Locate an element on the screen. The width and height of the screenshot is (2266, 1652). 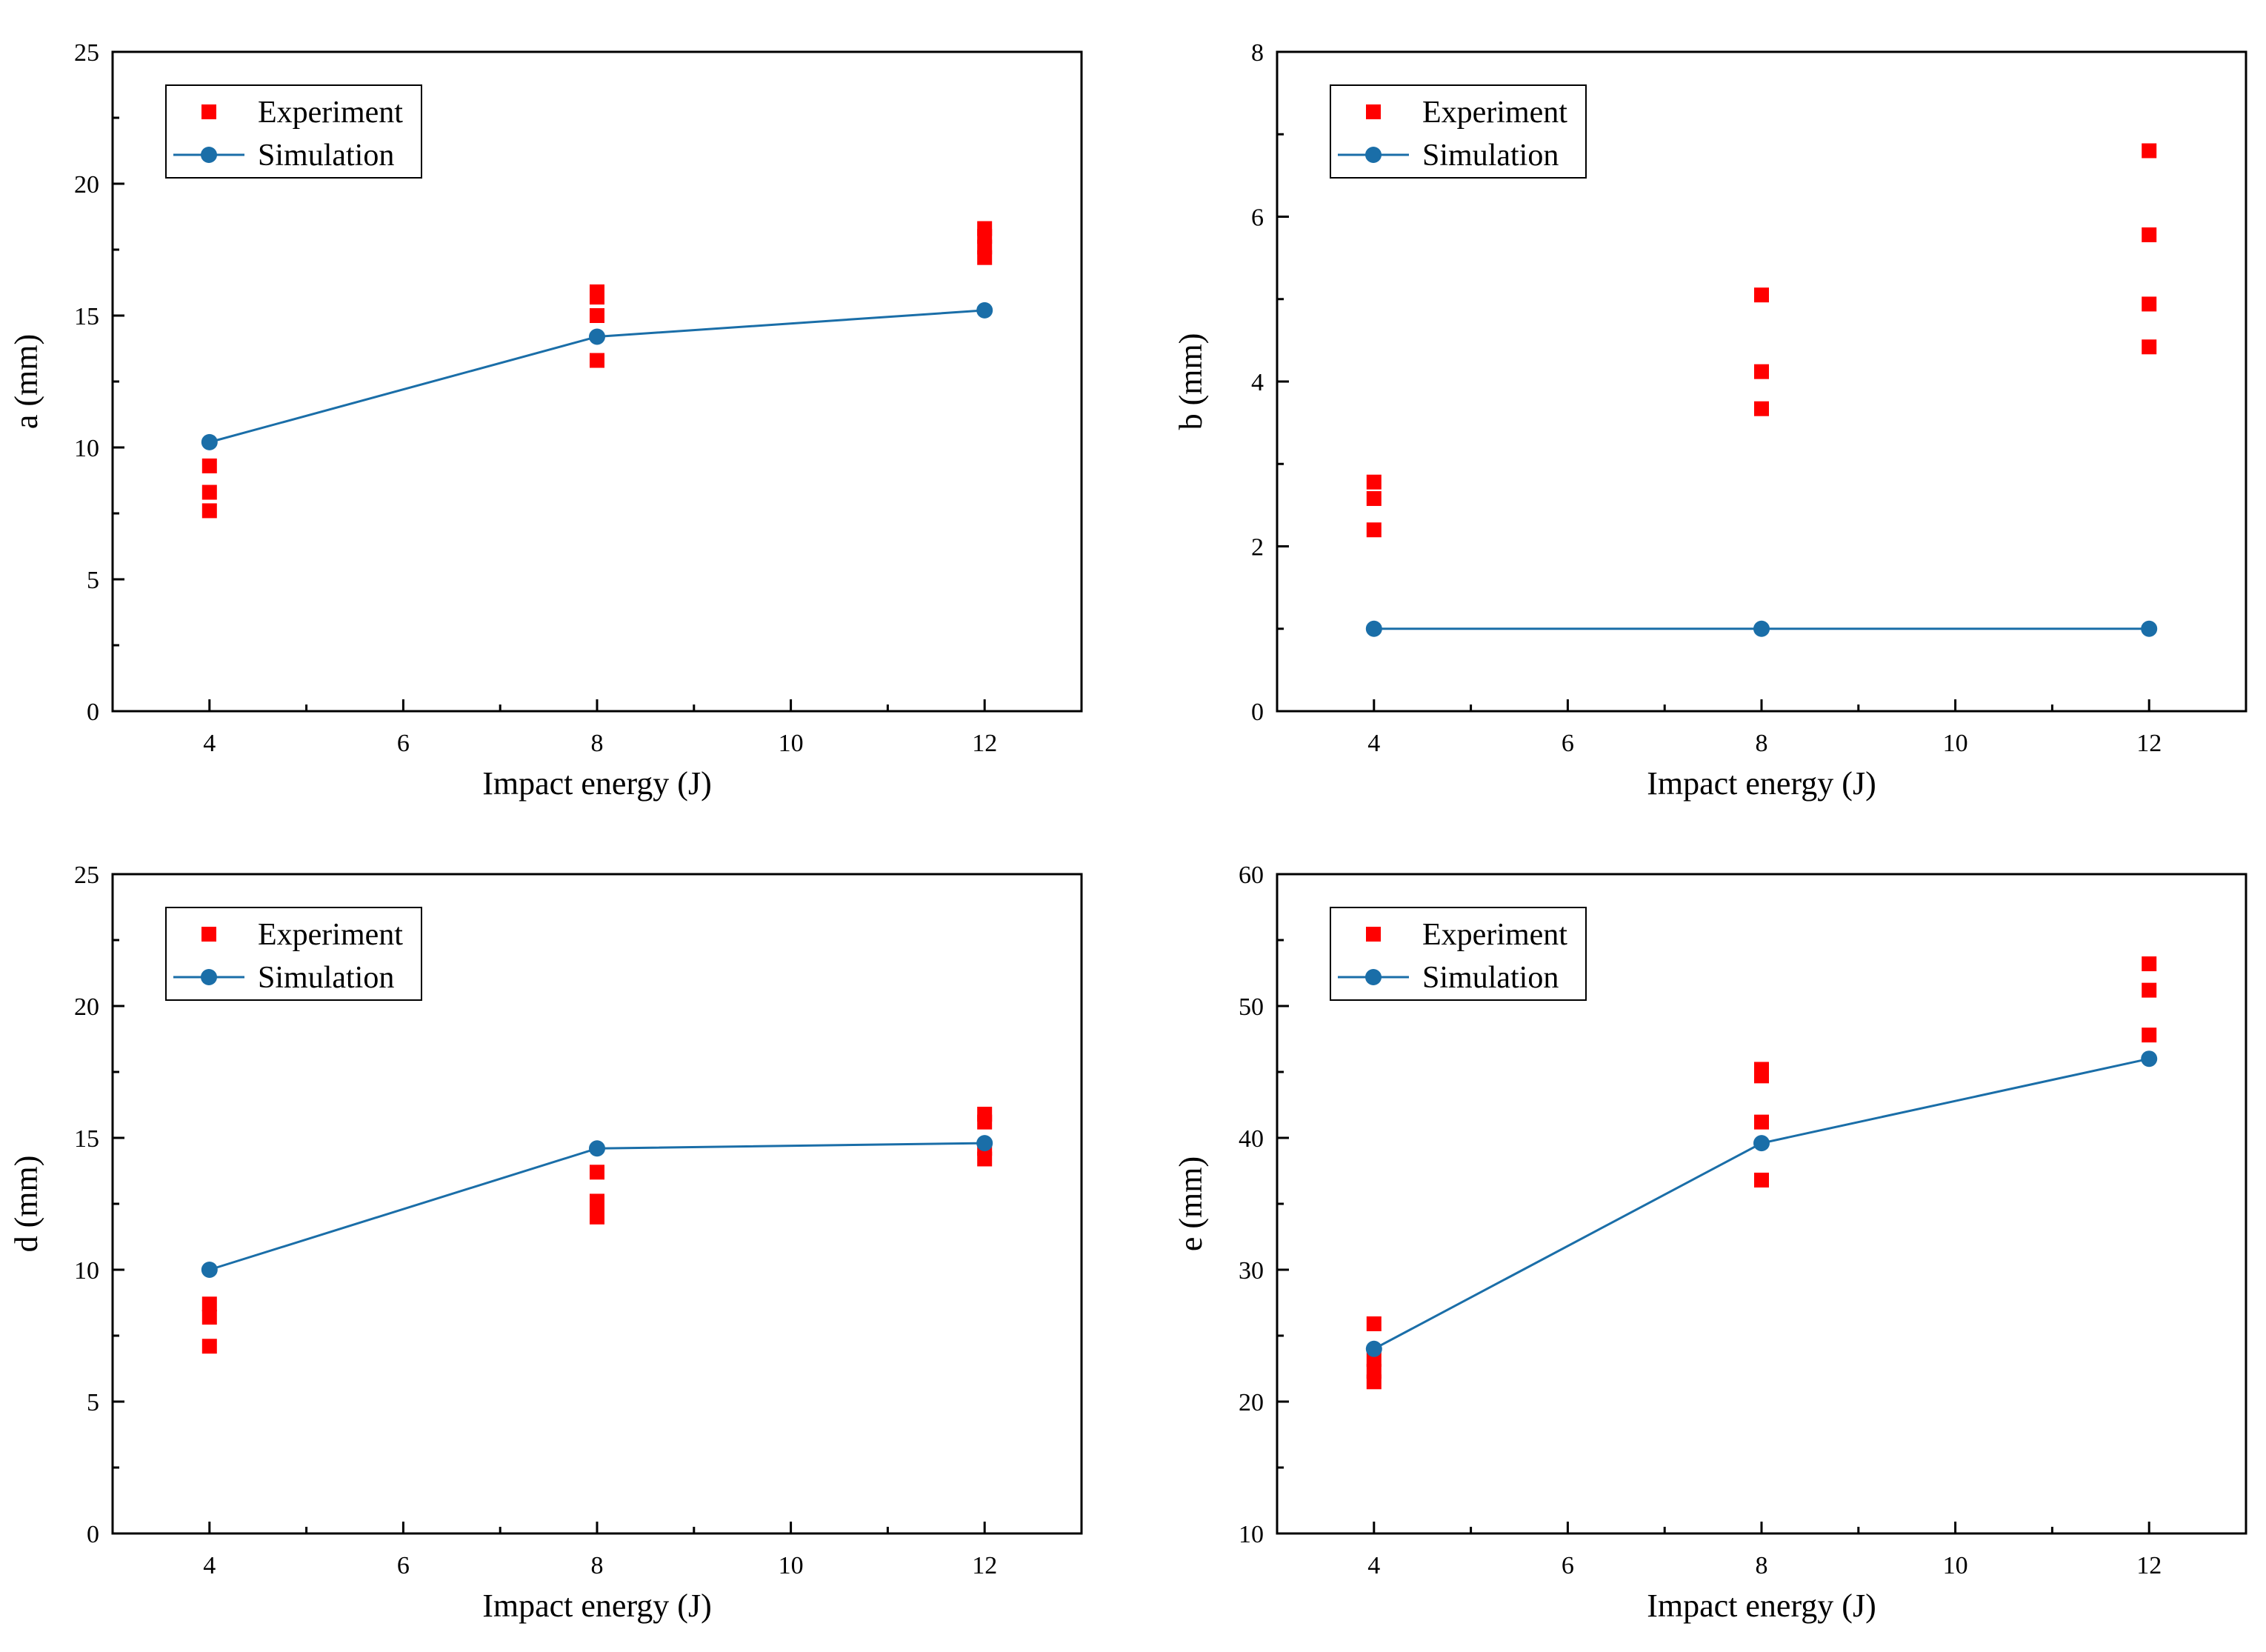
y-axis-label: b (mm) is located at coordinates (1191, 381).